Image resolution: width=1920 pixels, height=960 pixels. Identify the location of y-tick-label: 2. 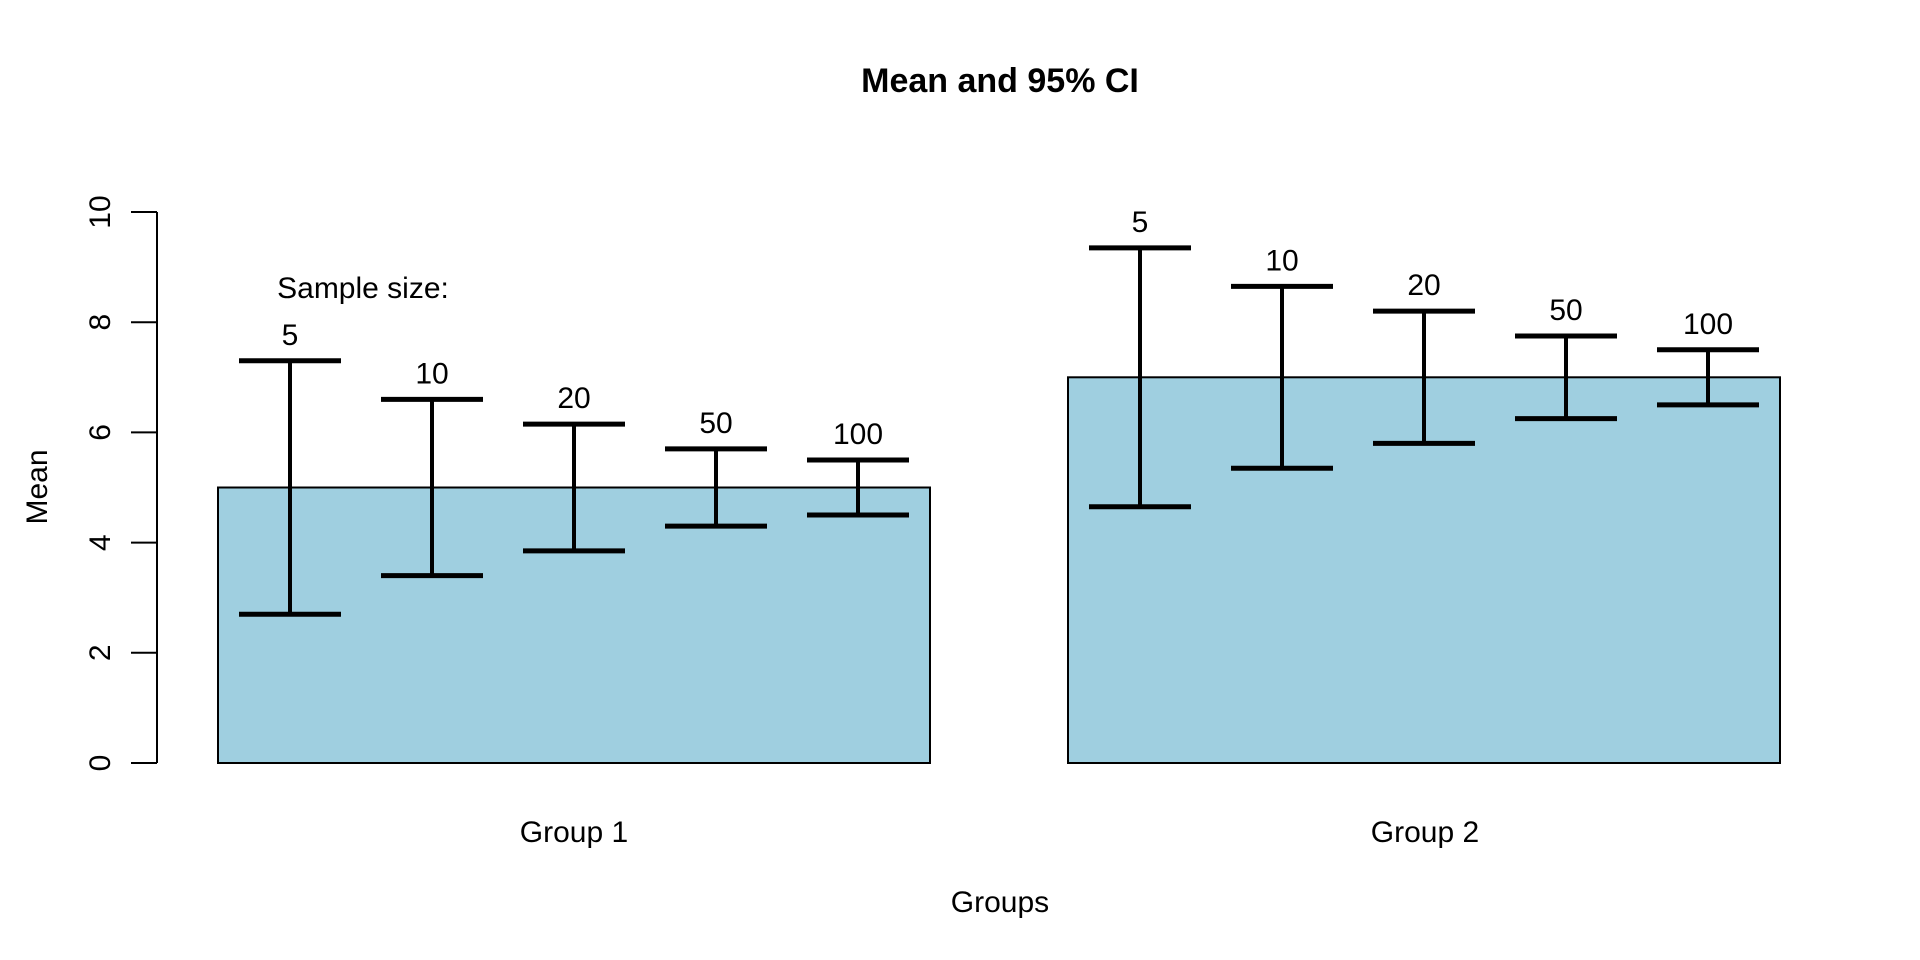
(100, 652).